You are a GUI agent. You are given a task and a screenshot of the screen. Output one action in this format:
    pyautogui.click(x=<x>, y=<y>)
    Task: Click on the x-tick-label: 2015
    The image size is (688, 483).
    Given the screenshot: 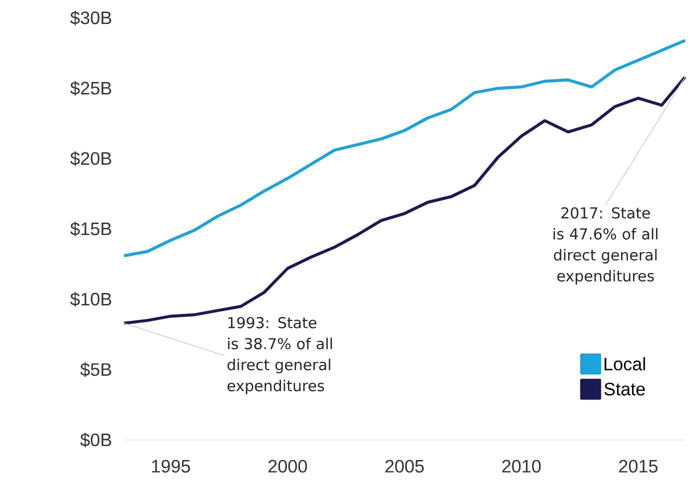 What is the action you would take?
    pyautogui.click(x=638, y=466)
    